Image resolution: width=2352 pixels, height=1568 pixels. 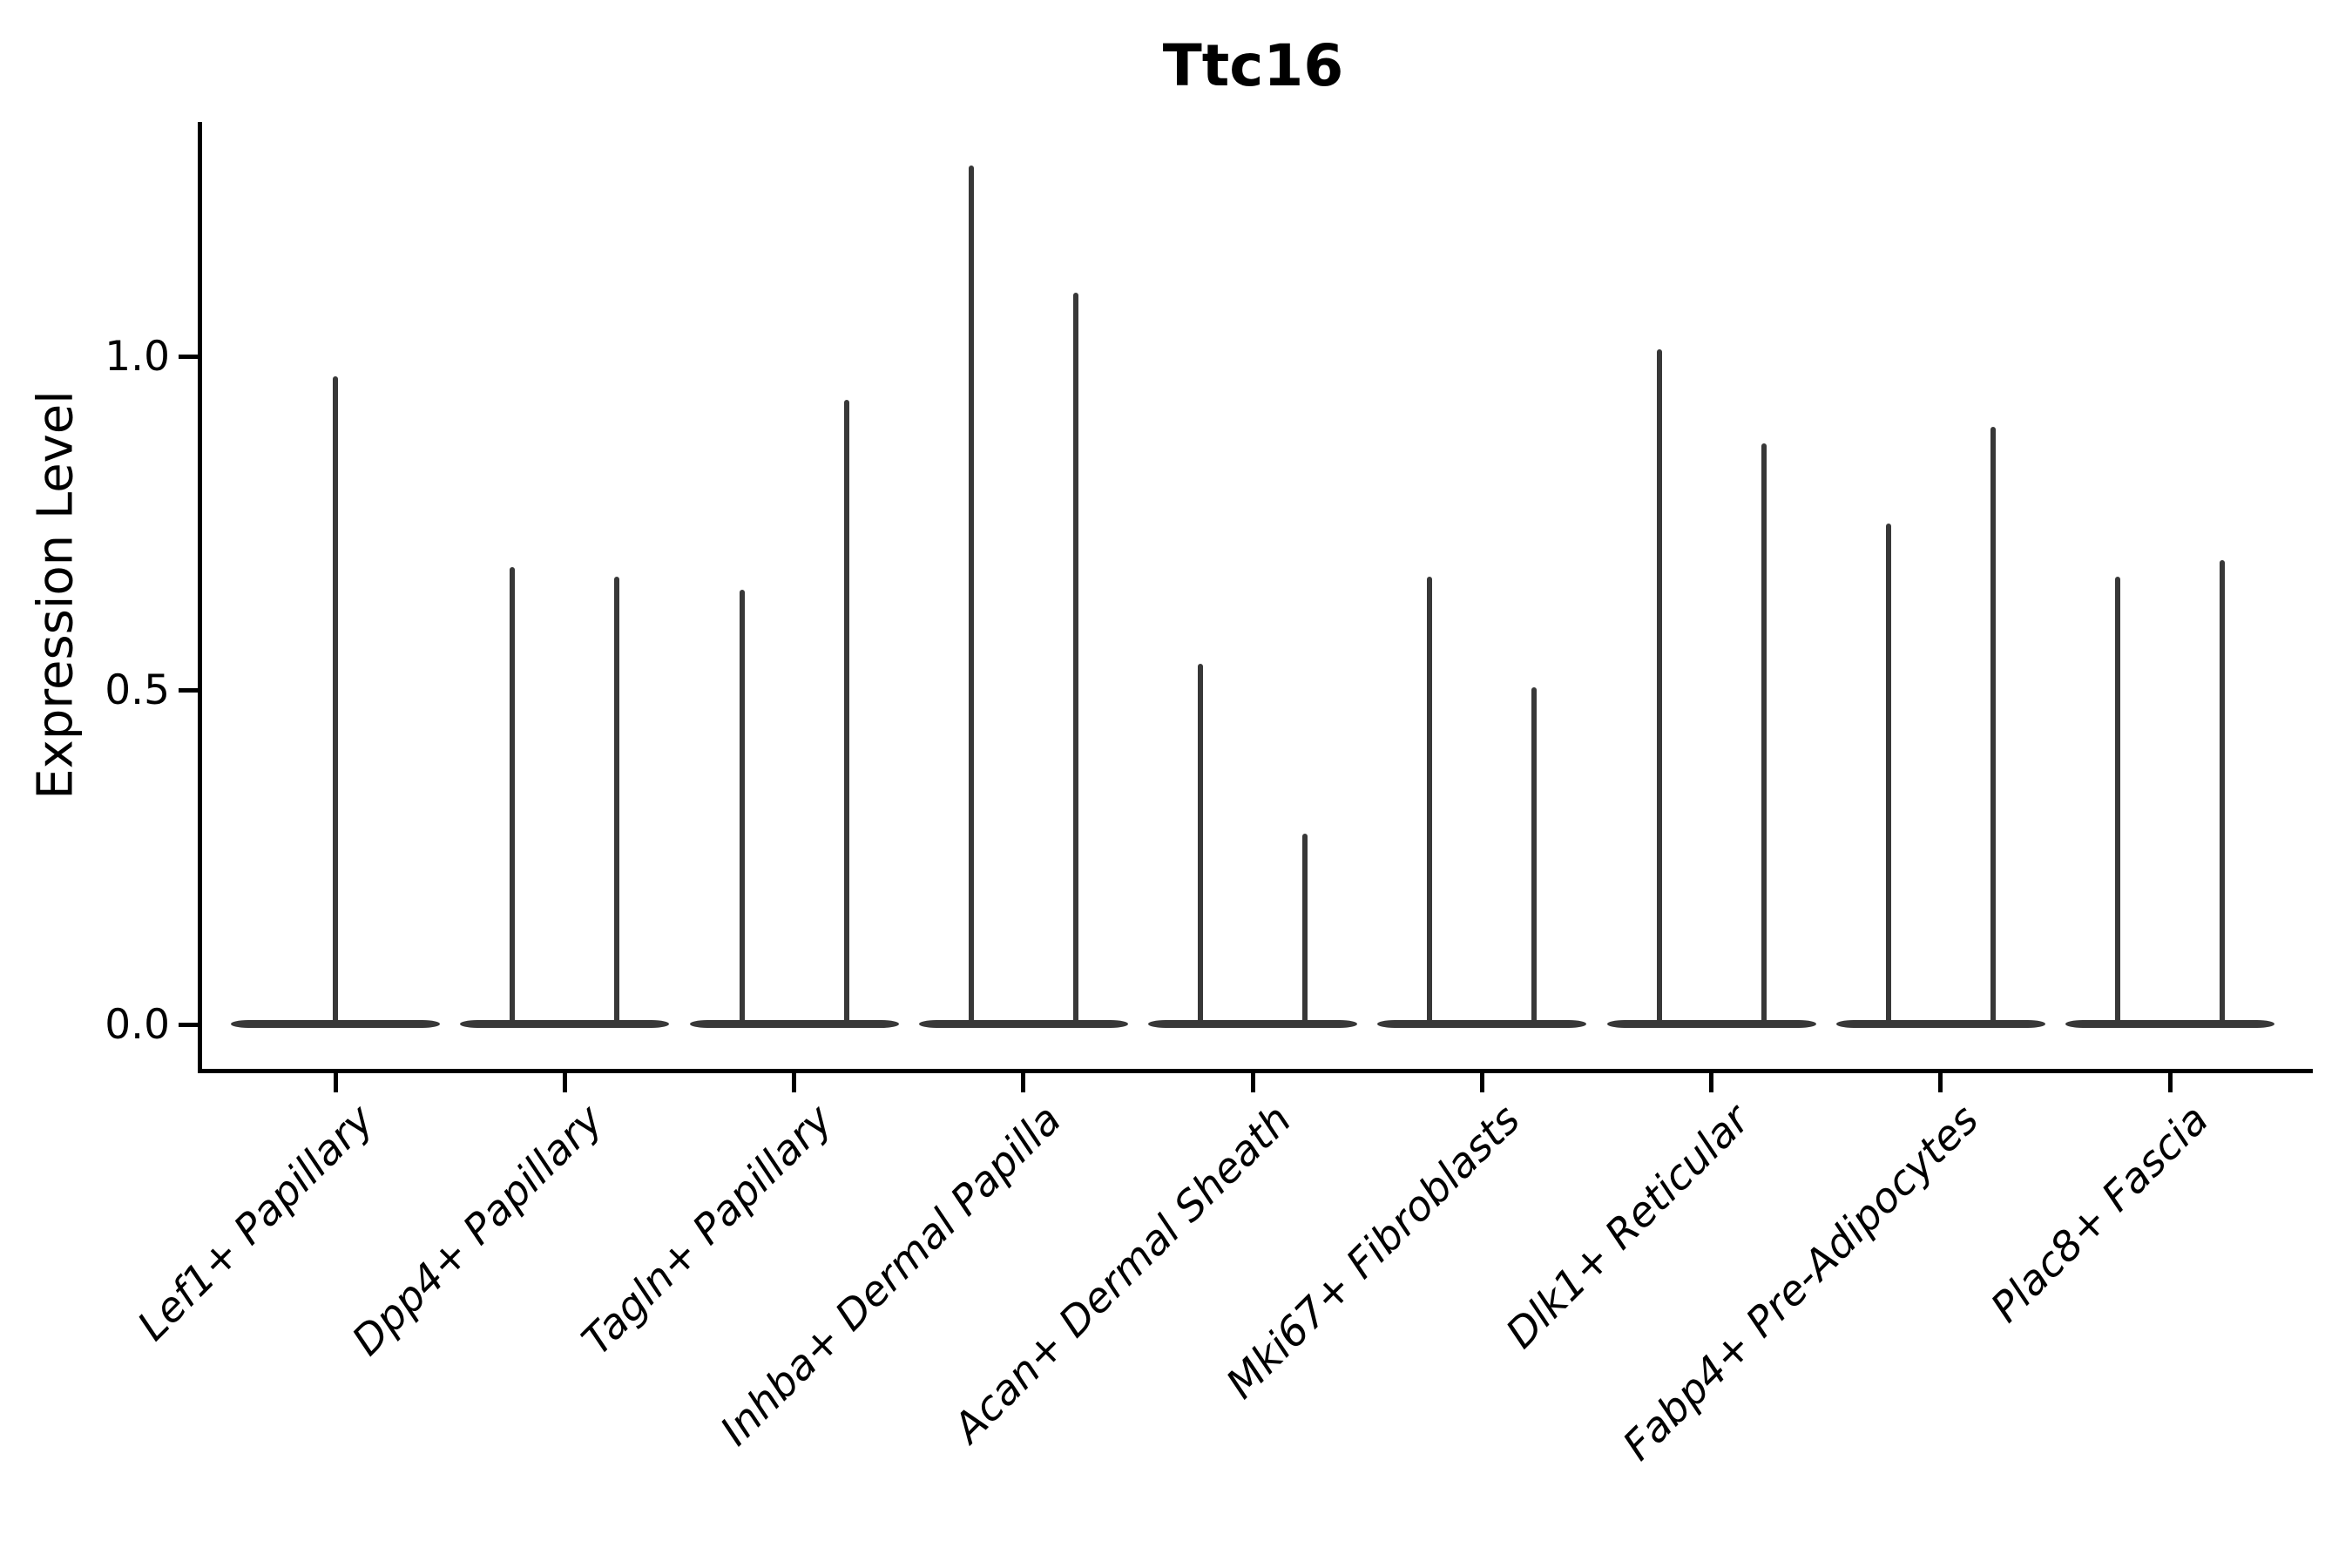 What do you see at coordinates (137, 356) in the screenshot?
I see `y-tick-label: 1.0` at bounding box center [137, 356].